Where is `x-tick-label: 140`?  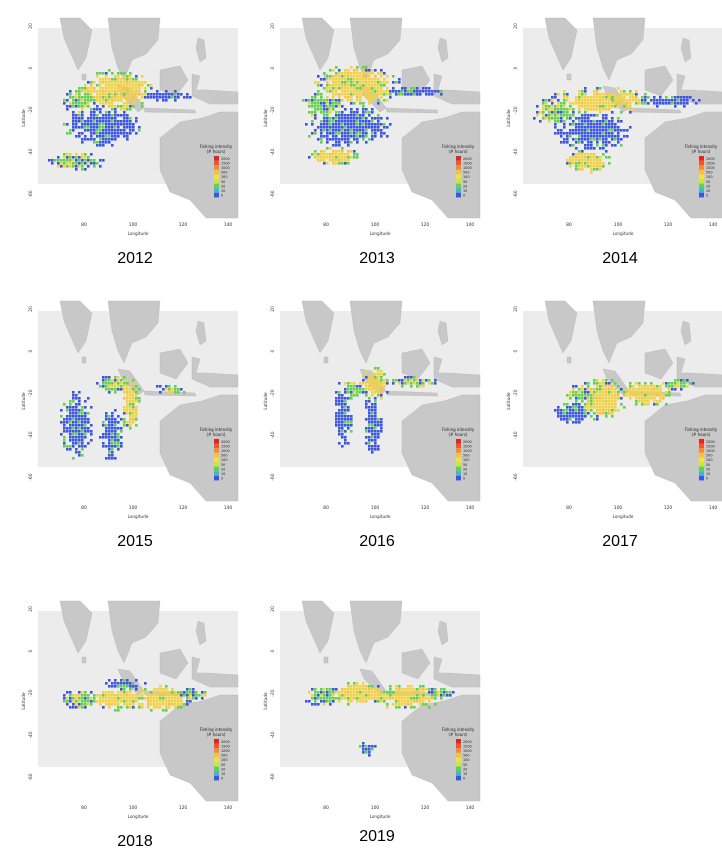 x-tick-label: 140 is located at coordinates (713, 508).